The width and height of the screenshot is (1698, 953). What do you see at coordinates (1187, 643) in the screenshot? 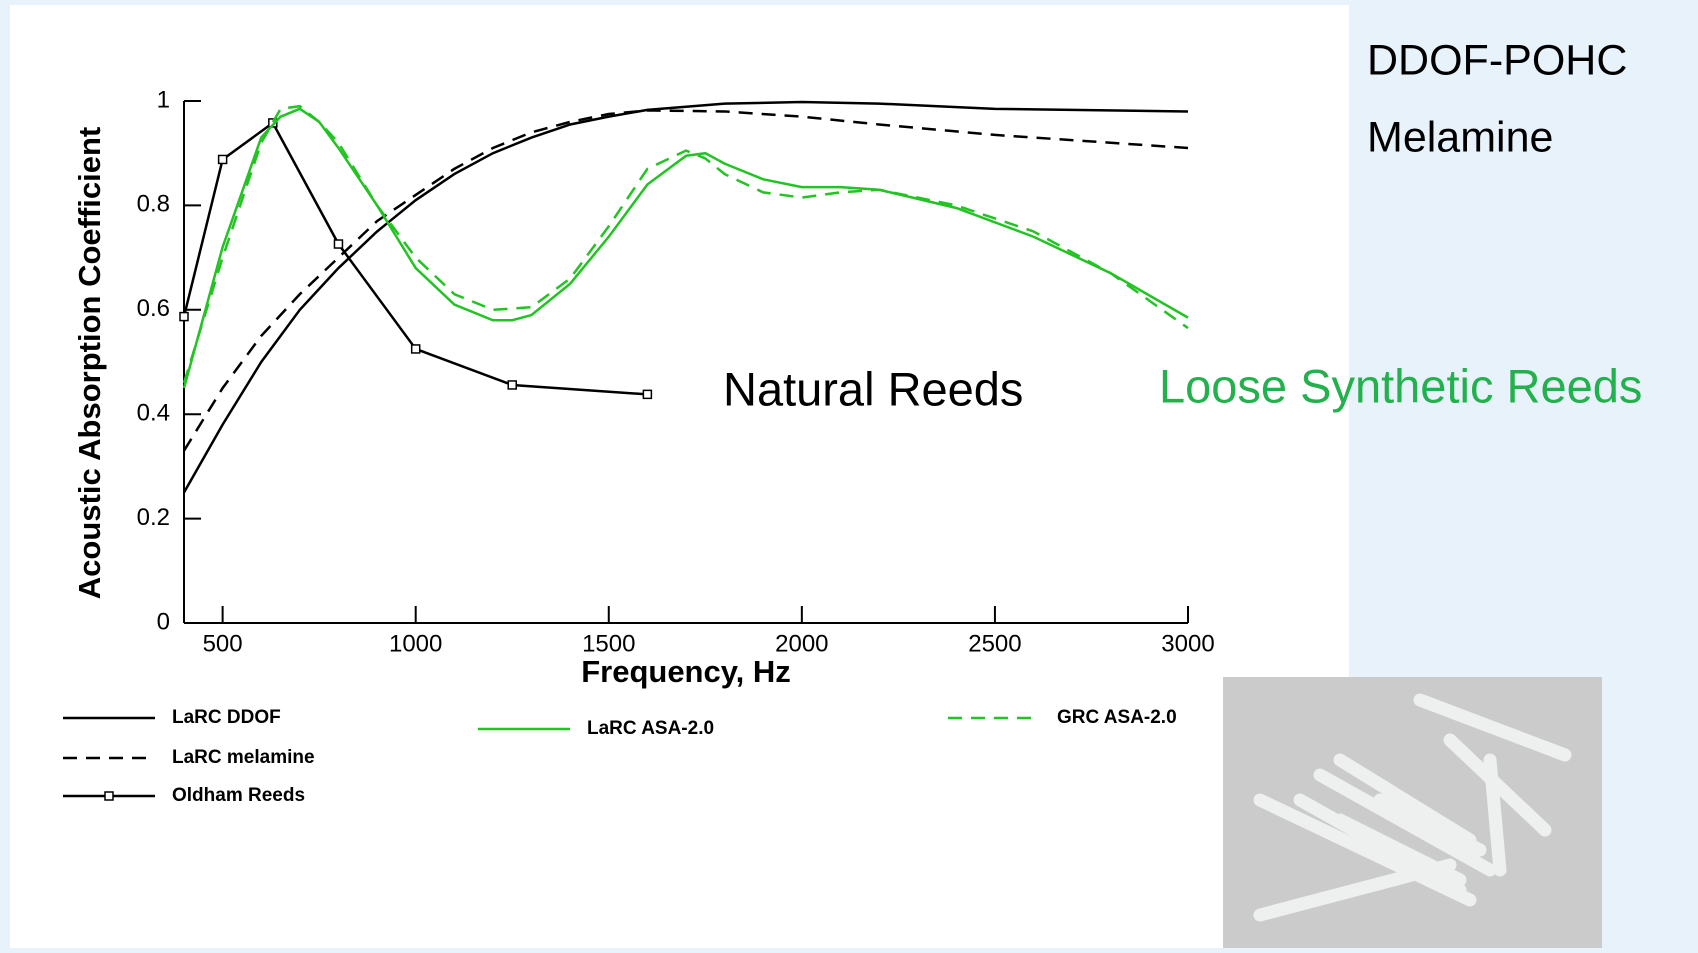
I see `x-tick-label: 3000` at bounding box center [1187, 643].